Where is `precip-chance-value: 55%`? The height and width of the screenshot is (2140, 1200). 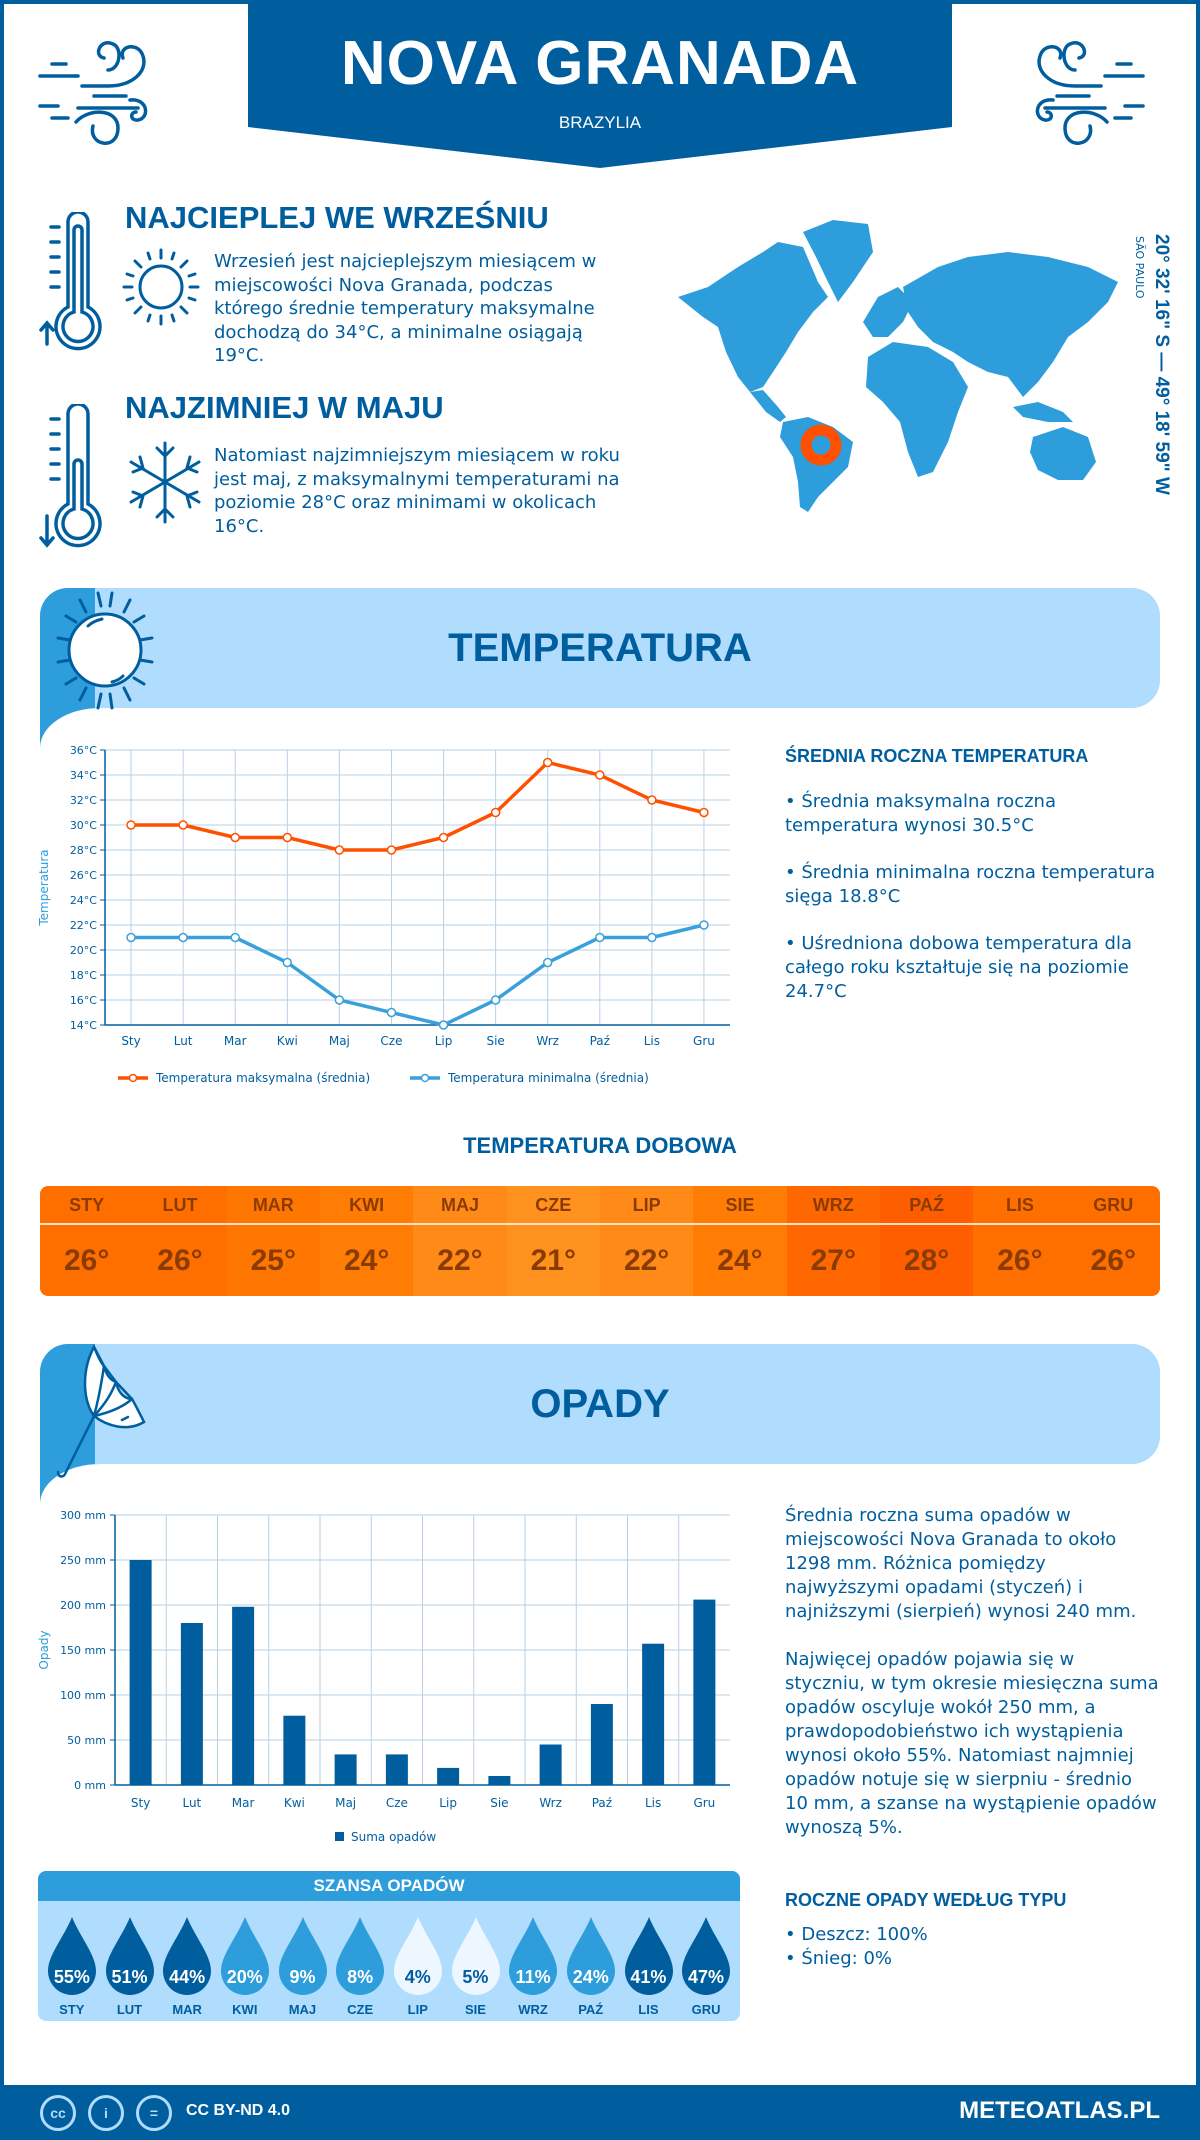
precip-chance-value: 55% is located at coordinates (71, 1977).